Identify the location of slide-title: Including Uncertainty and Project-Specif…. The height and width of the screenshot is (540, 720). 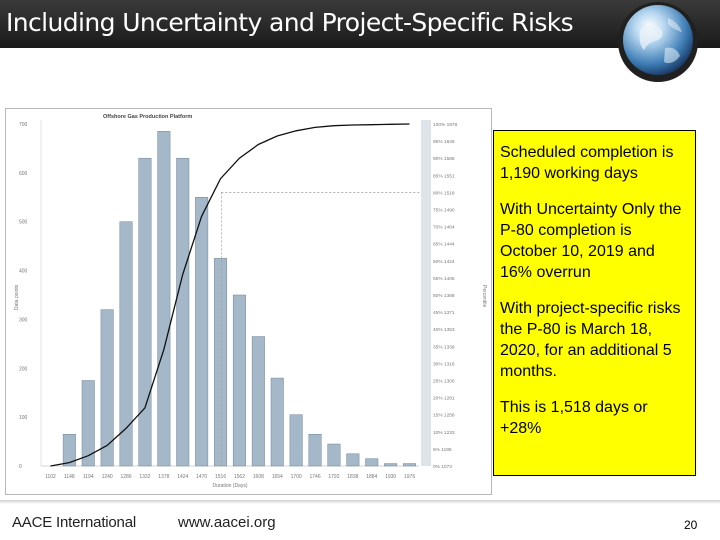
(290, 22).